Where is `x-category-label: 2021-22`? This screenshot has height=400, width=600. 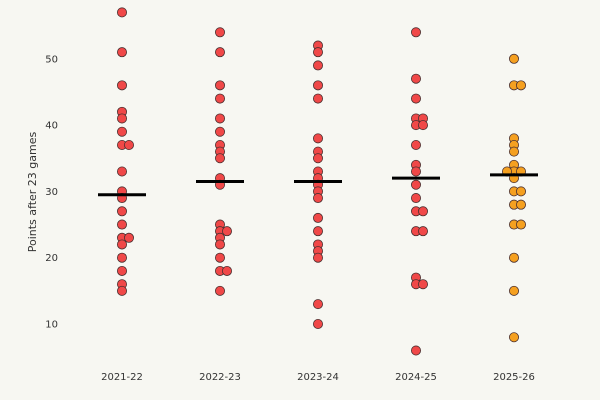
x-category-label: 2021-22 is located at coordinates (122, 377).